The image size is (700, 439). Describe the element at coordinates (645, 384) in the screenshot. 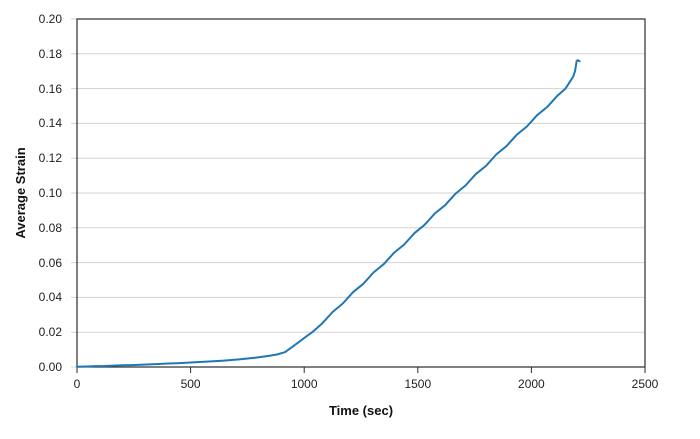

I see `x-tick-label: 2500` at that location.